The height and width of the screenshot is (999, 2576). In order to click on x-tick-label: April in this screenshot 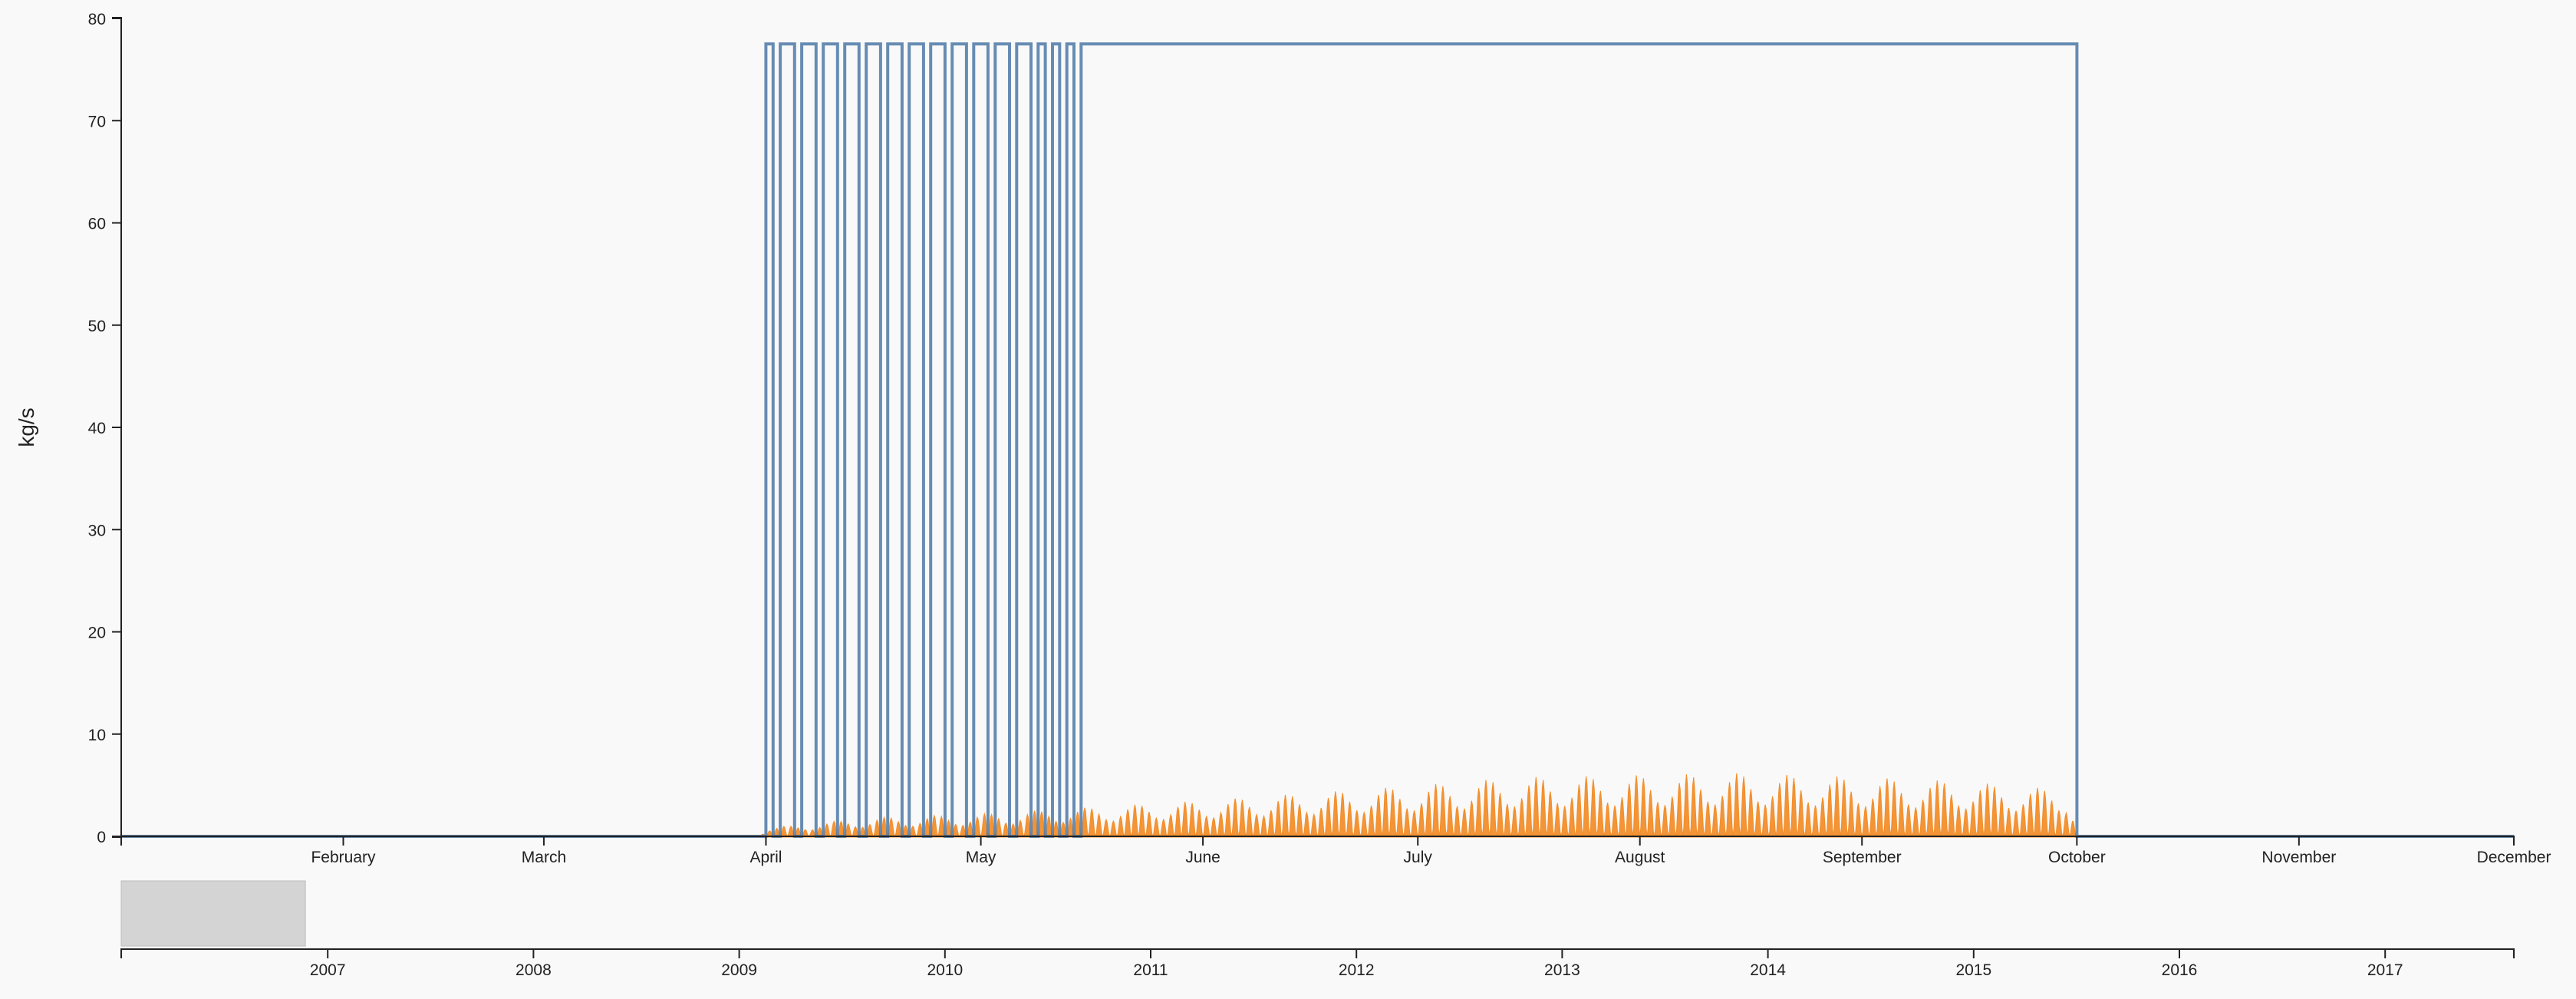, I will do `click(765, 857)`.